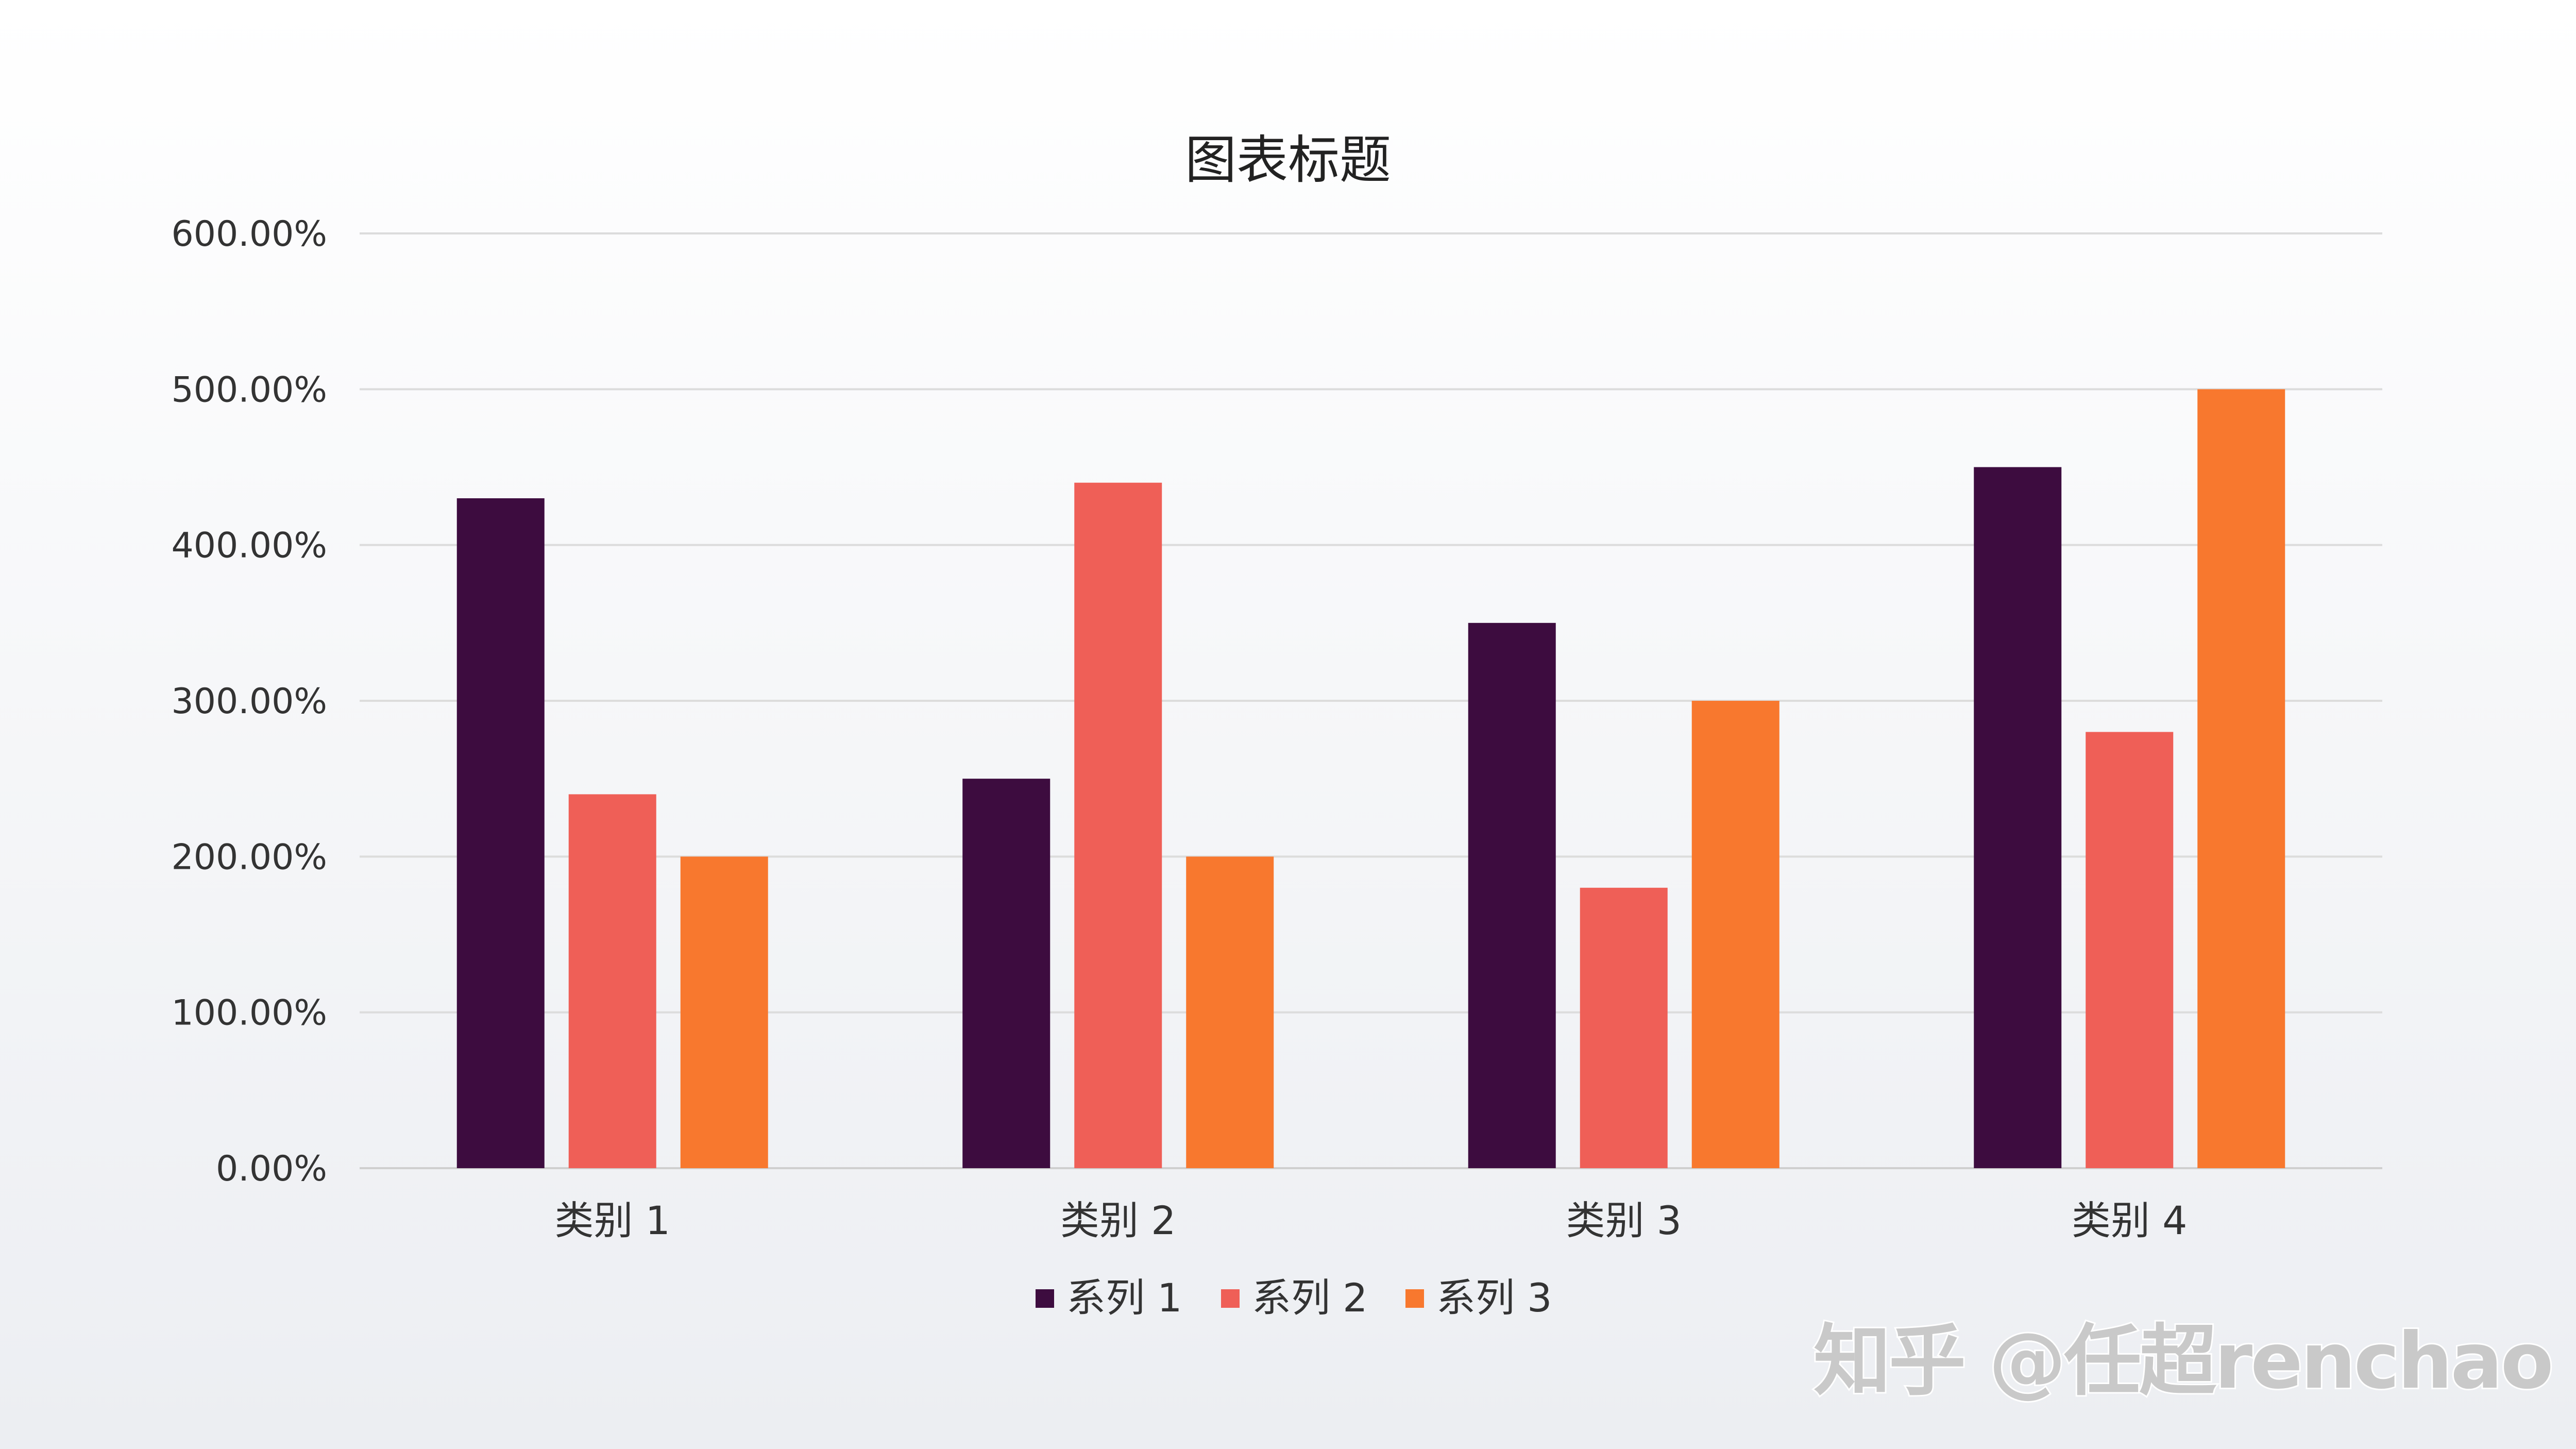 The height and width of the screenshot is (1449, 2576). I want to click on legend-label: 系列 1, so click(1124, 1298).